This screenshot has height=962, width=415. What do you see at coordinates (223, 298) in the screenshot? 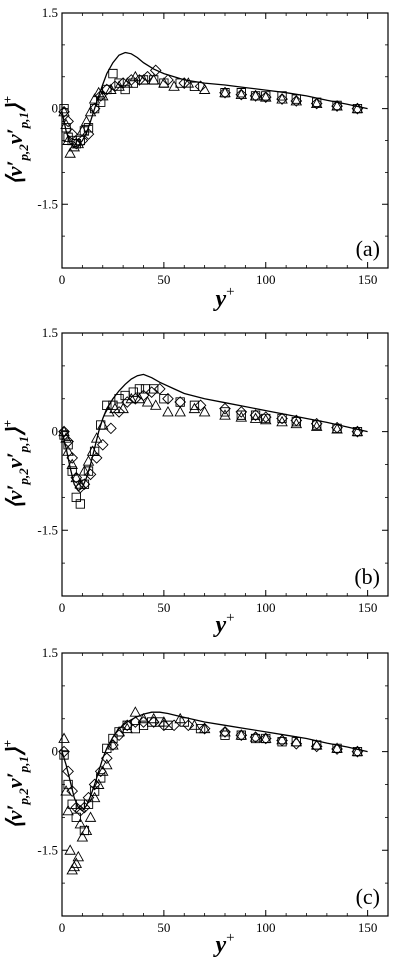
I see `x-axis-title: y+` at bounding box center [223, 298].